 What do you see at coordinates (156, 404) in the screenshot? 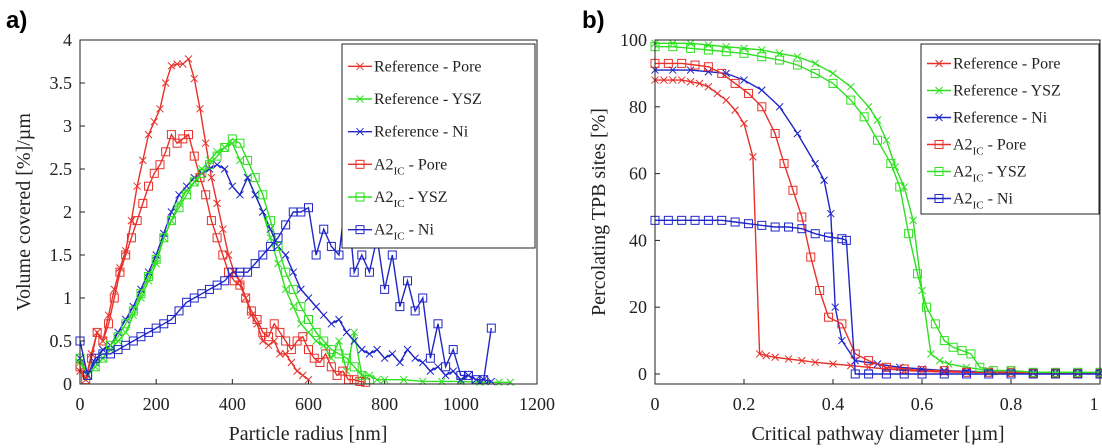
I see `x-tick-label: 200` at bounding box center [156, 404].